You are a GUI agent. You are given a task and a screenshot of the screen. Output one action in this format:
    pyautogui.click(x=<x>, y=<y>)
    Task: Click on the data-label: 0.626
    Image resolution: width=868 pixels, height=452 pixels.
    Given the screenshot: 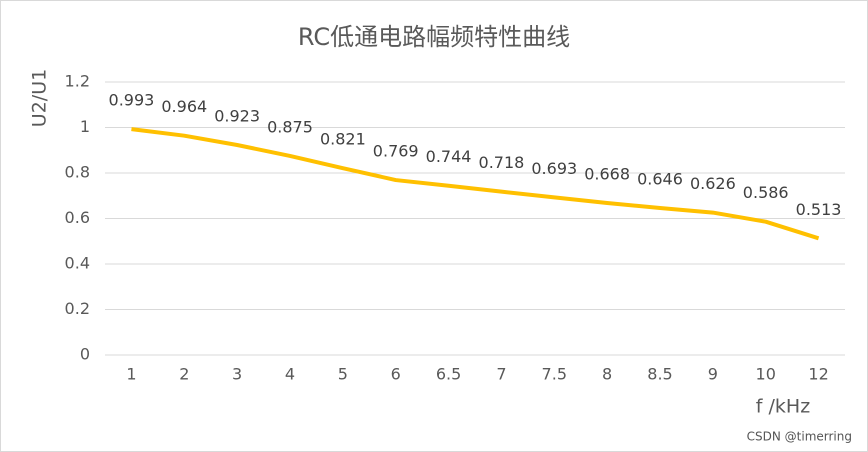 What is the action you would take?
    pyautogui.click(x=713, y=183)
    